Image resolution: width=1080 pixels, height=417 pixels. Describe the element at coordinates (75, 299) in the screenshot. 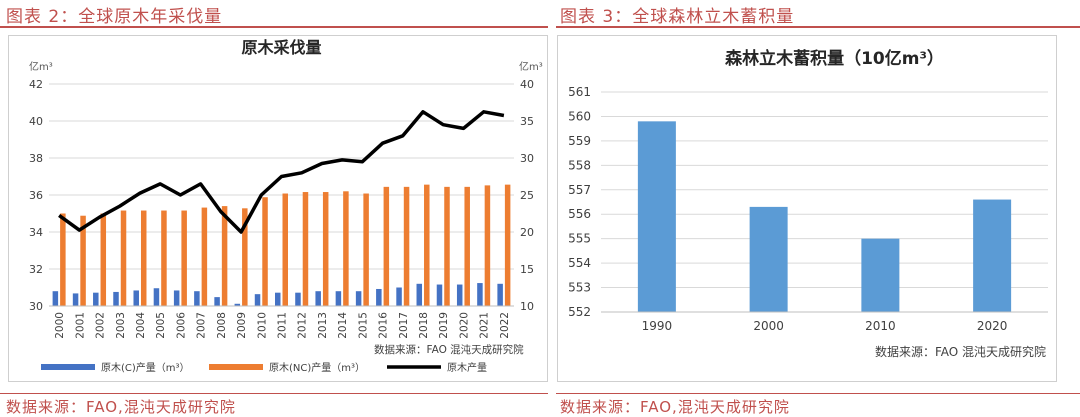

I see `bar-c-2001` at that location.